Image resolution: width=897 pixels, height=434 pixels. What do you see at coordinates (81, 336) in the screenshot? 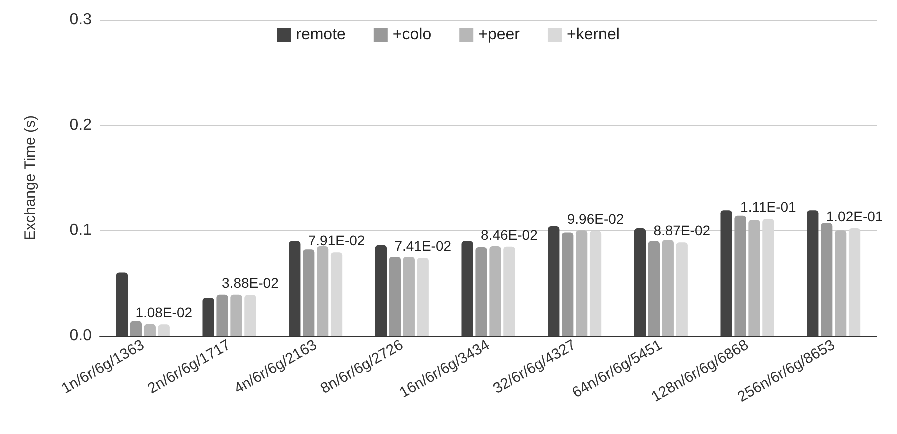
I see `y-tick-label: 0.0` at bounding box center [81, 336].